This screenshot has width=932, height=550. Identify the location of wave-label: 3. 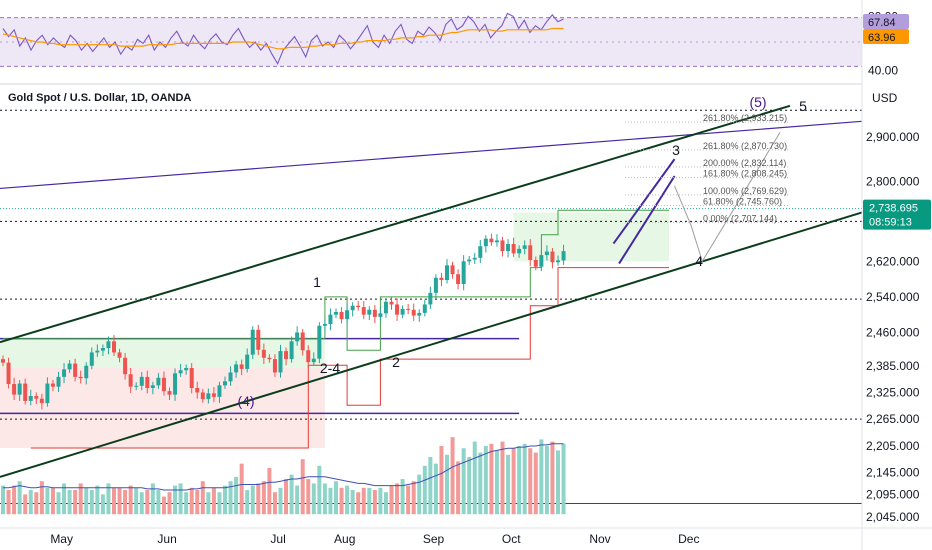
(676, 150).